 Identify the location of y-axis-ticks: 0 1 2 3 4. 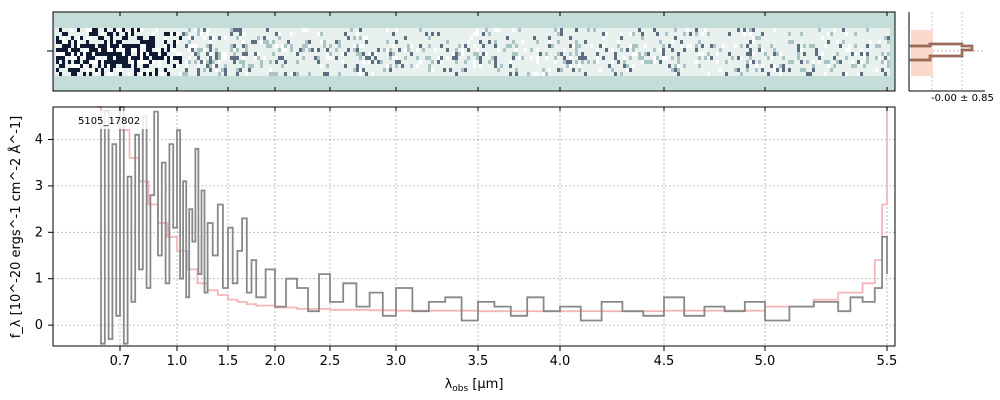
(44, 232).